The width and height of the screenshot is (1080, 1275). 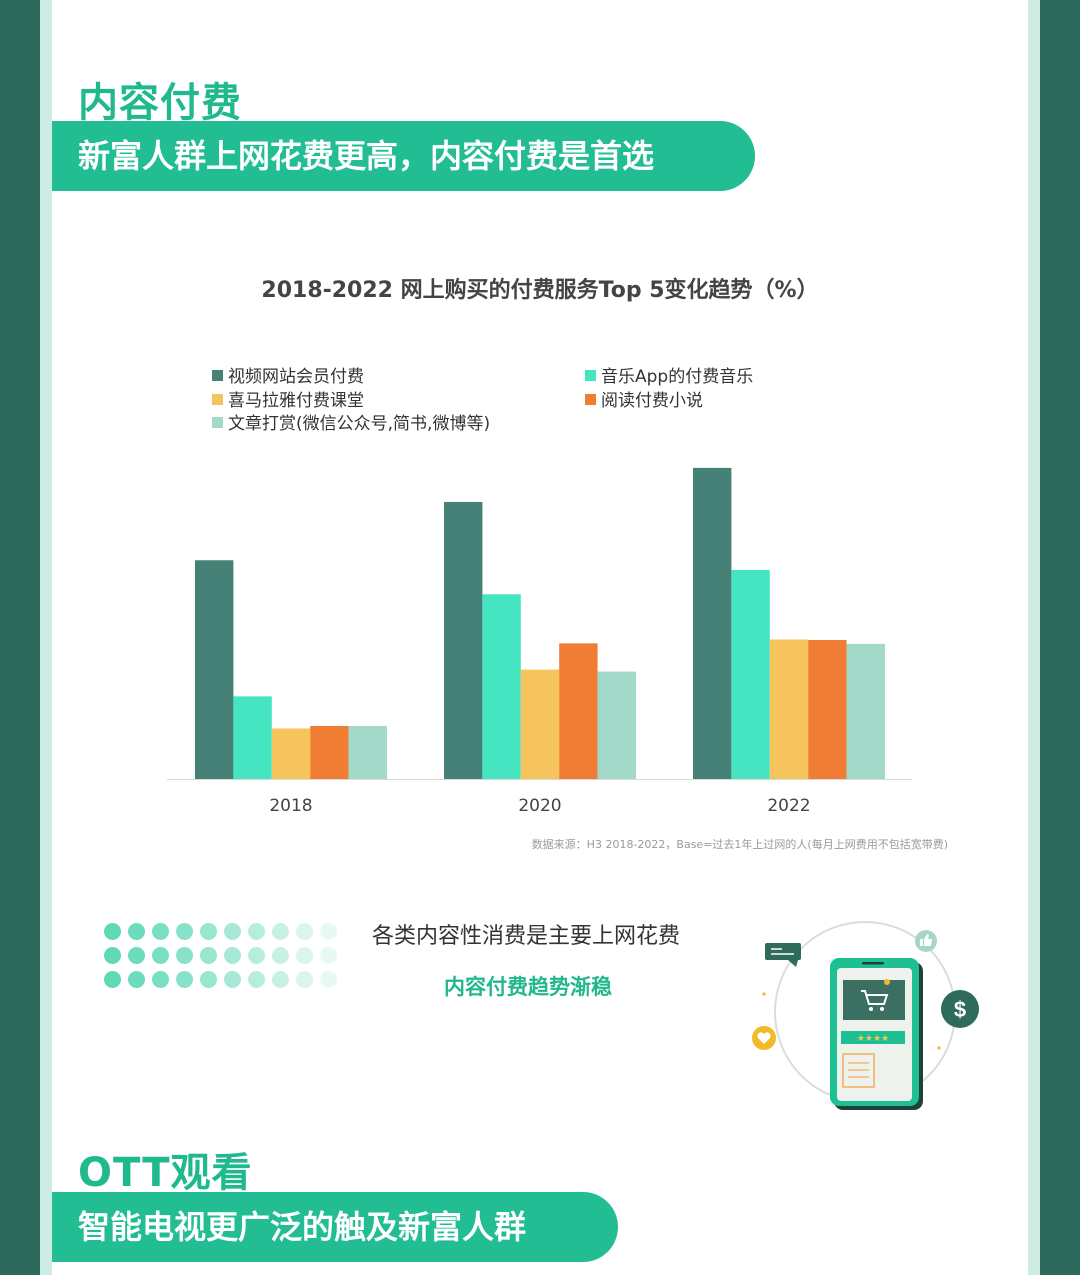 What do you see at coordinates (652, 401) in the screenshot?
I see `legend-label: 阅读付费小说` at bounding box center [652, 401].